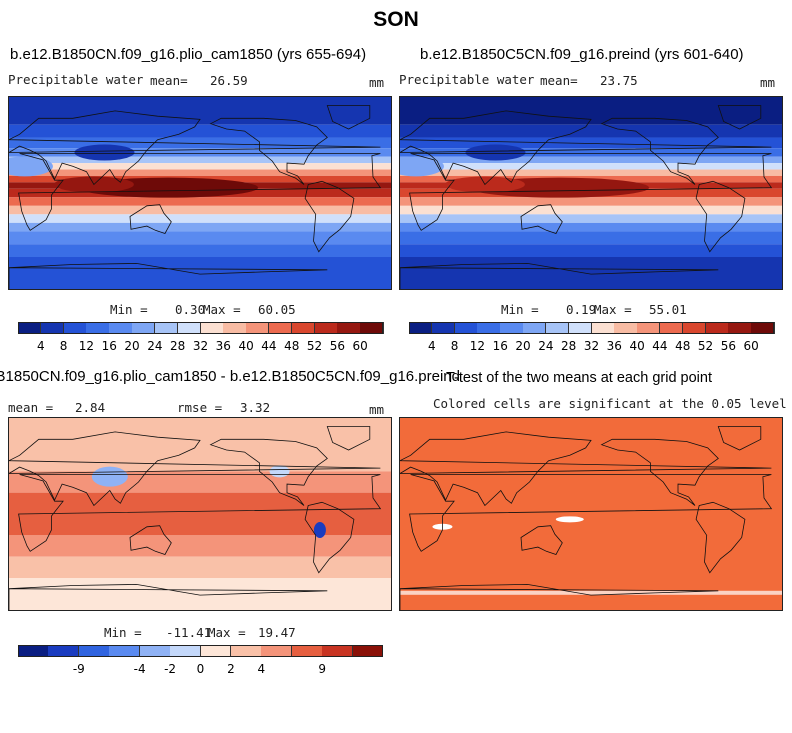  What do you see at coordinates (546, 346) in the screenshot?
I see `panel2-colorbar-tick-label: 24` at bounding box center [546, 346].